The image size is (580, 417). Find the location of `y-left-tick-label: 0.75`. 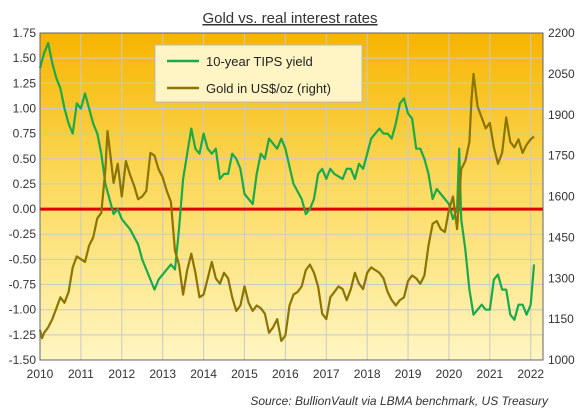

y-left-tick-label: 0.75 is located at coordinates (25, 134).